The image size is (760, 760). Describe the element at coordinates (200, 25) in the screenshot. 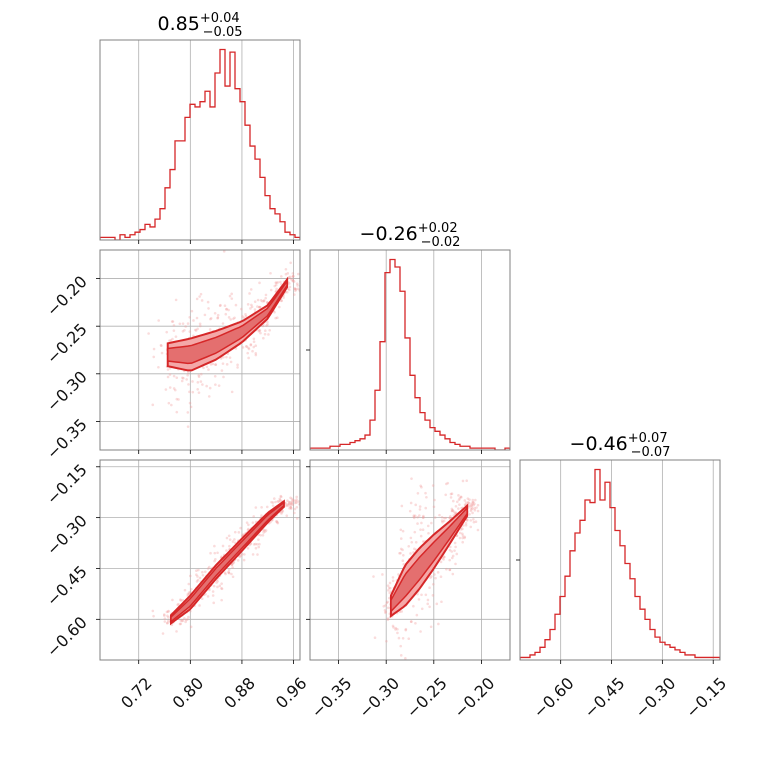

I see `panel-title-0: 0.85+0.04 −0.05` at that location.